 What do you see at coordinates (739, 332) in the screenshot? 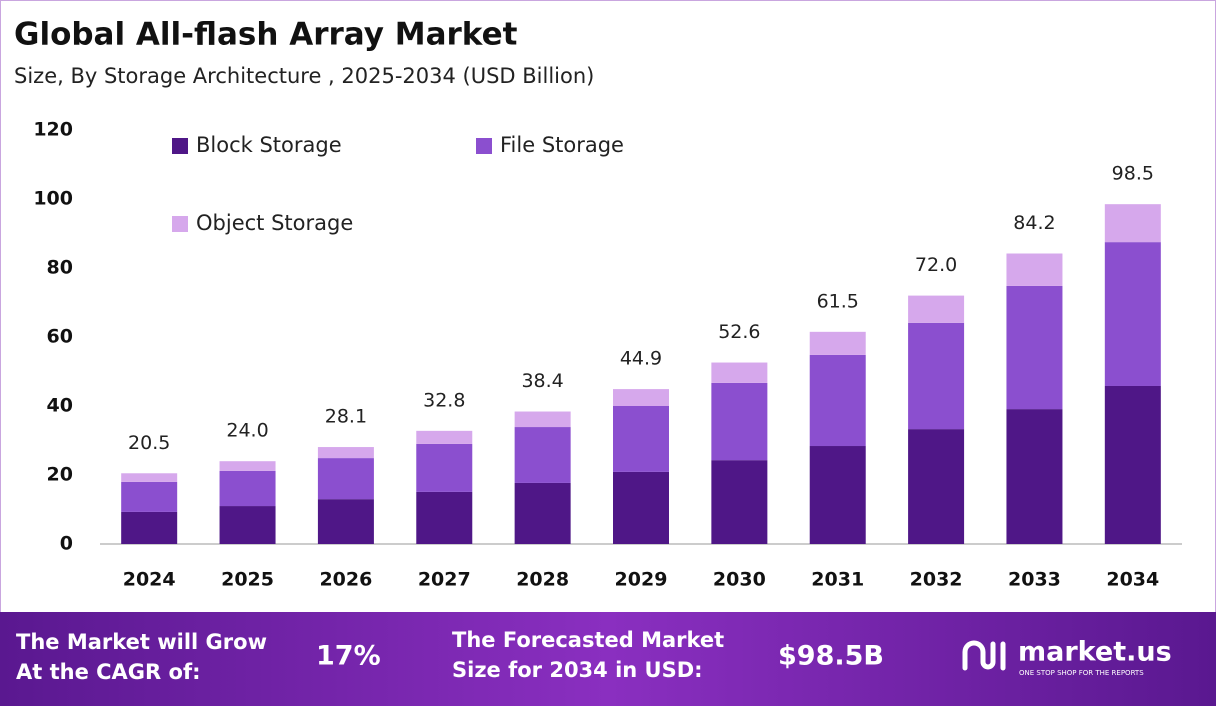
I see `total-label: 52.6` at bounding box center [739, 332].